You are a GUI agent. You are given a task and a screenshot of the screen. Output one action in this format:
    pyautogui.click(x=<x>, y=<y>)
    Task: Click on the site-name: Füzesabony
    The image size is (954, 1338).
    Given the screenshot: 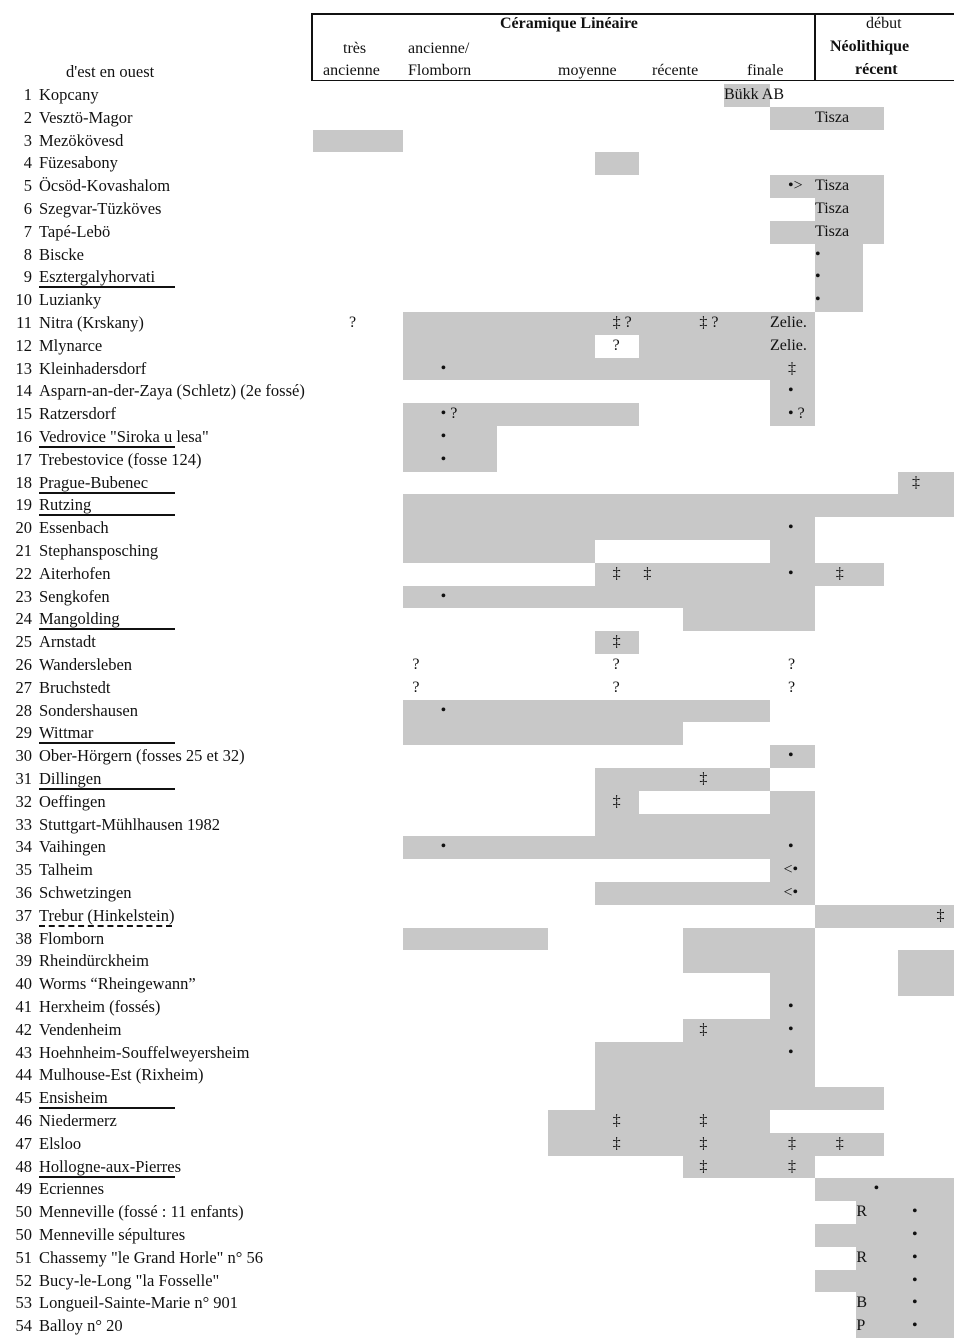 What is the action you would take?
    pyautogui.click(x=78, y=163)
    